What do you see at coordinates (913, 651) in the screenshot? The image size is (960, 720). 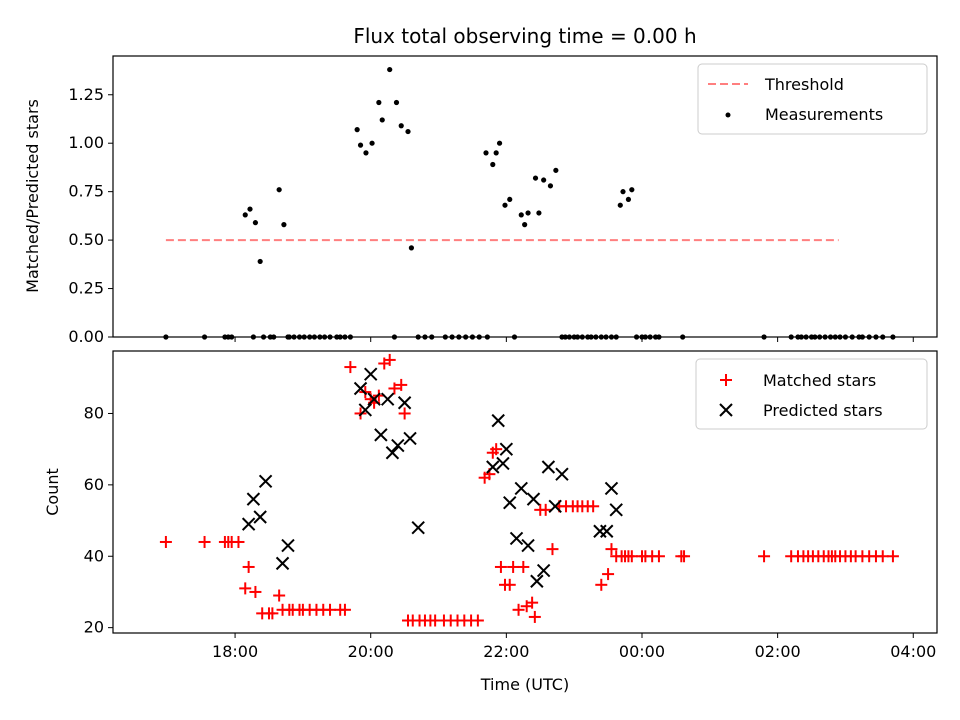 I see `bottom-x-tick-label: 04:00` at bounding box center [913, 651].